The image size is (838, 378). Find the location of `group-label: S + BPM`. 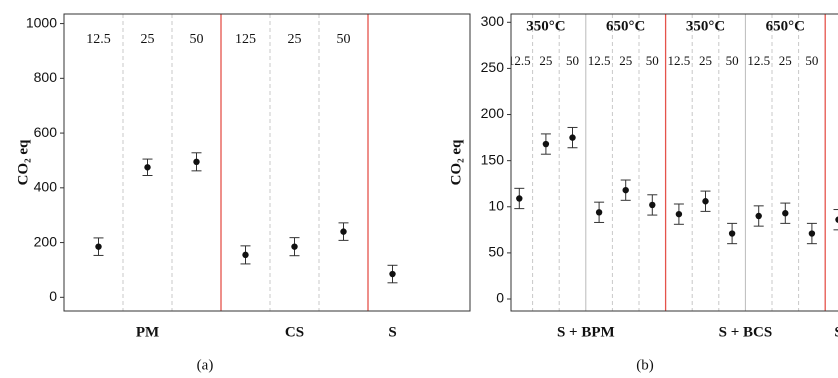

group-label: S + BPM is located at coordinates (586, 332).